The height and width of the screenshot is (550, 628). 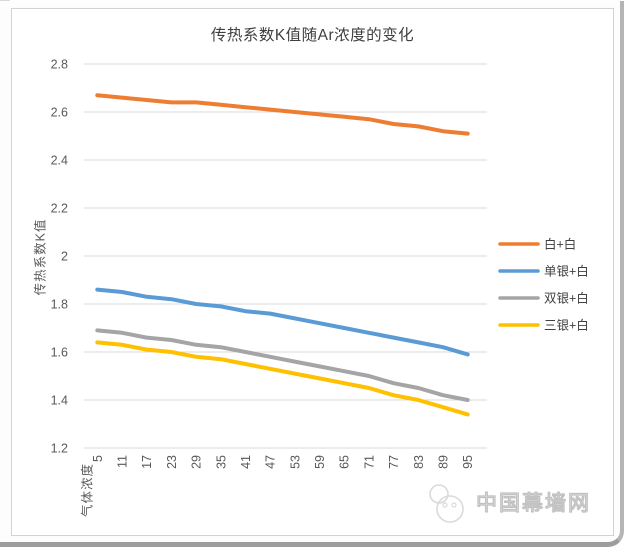 I want to click on x-tick-label: 65, so click(x=345, y=462).